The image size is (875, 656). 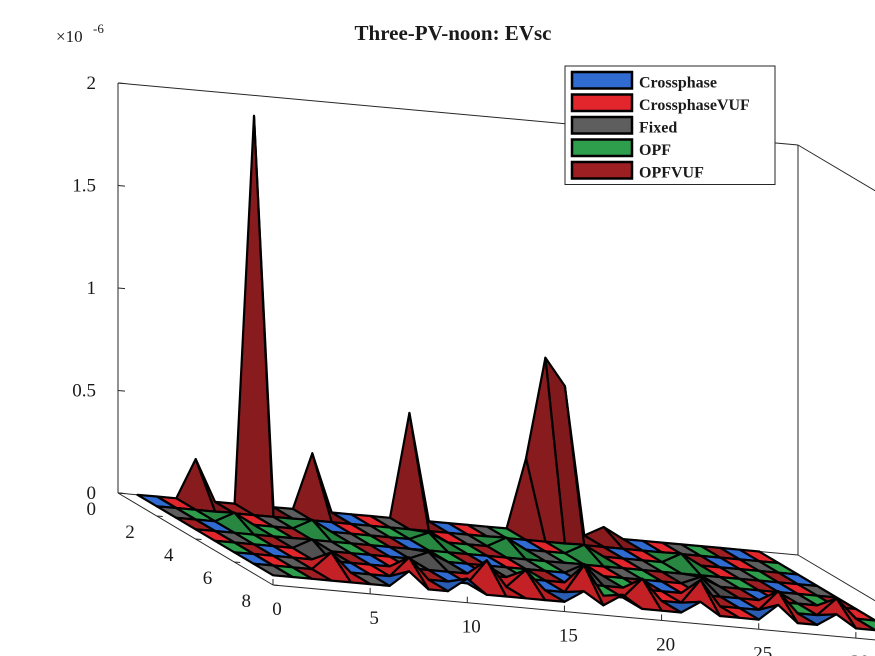 I want to click on x-tick-label: 25, so click(x=762, y=649).